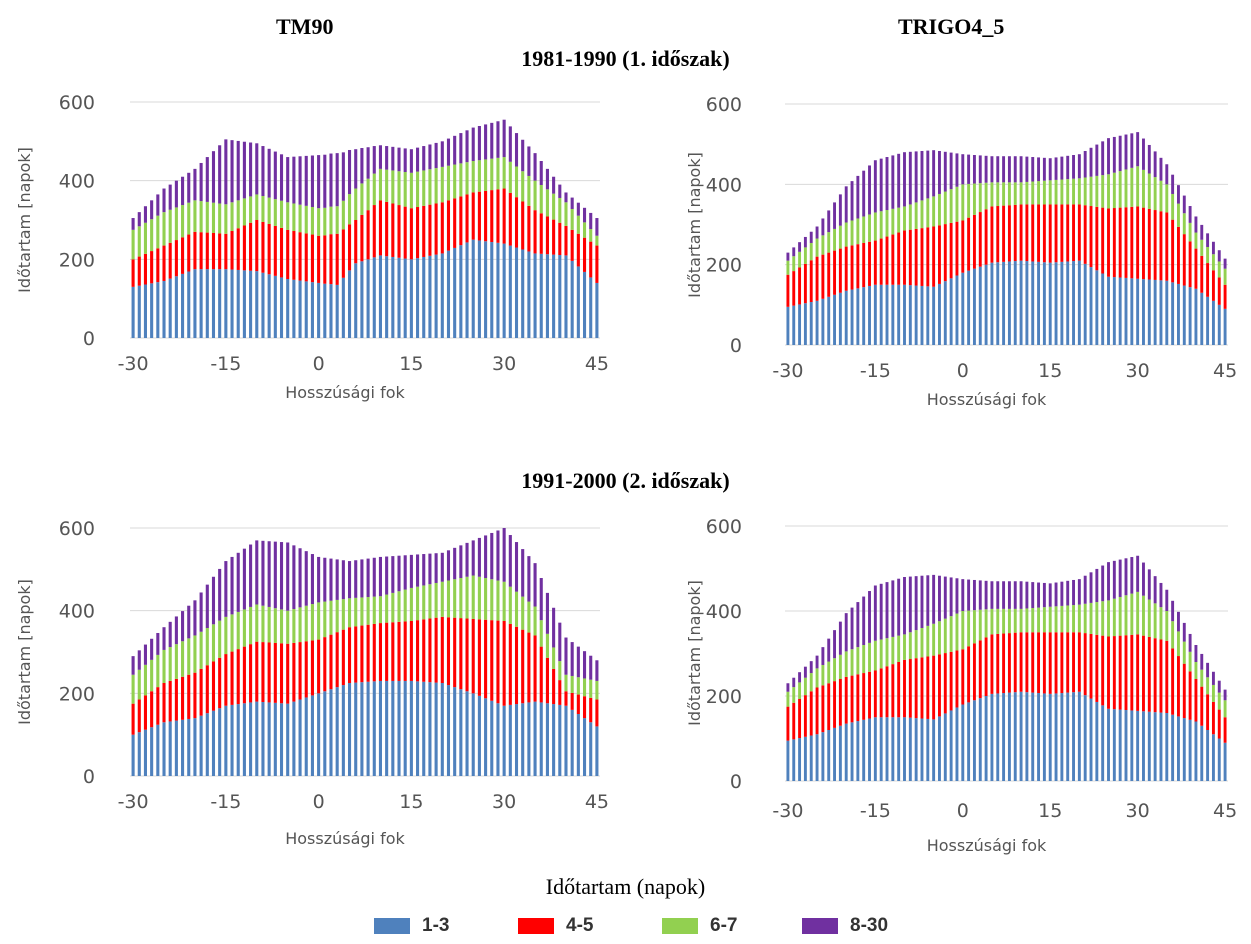  Describe the element at coordinates (312, 258) in the screenshot. I see `c1-bar-4-5--1` at that location.